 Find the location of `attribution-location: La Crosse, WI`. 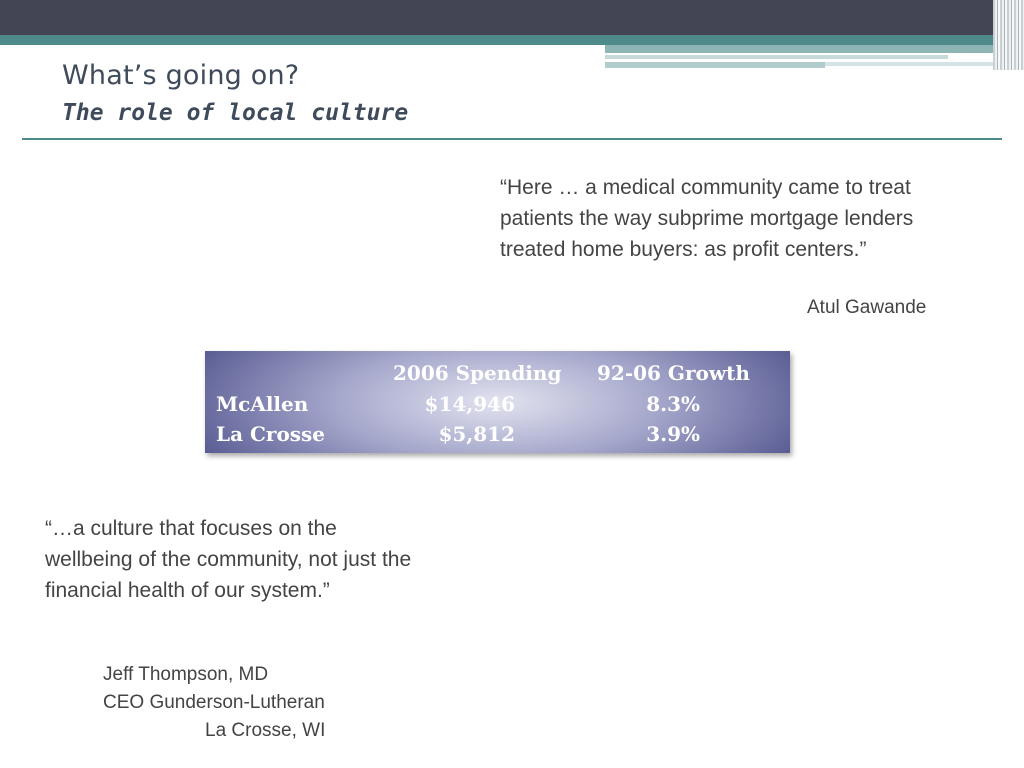

attribution-location: La Crosse, WI is located at coordinates (265, 730).